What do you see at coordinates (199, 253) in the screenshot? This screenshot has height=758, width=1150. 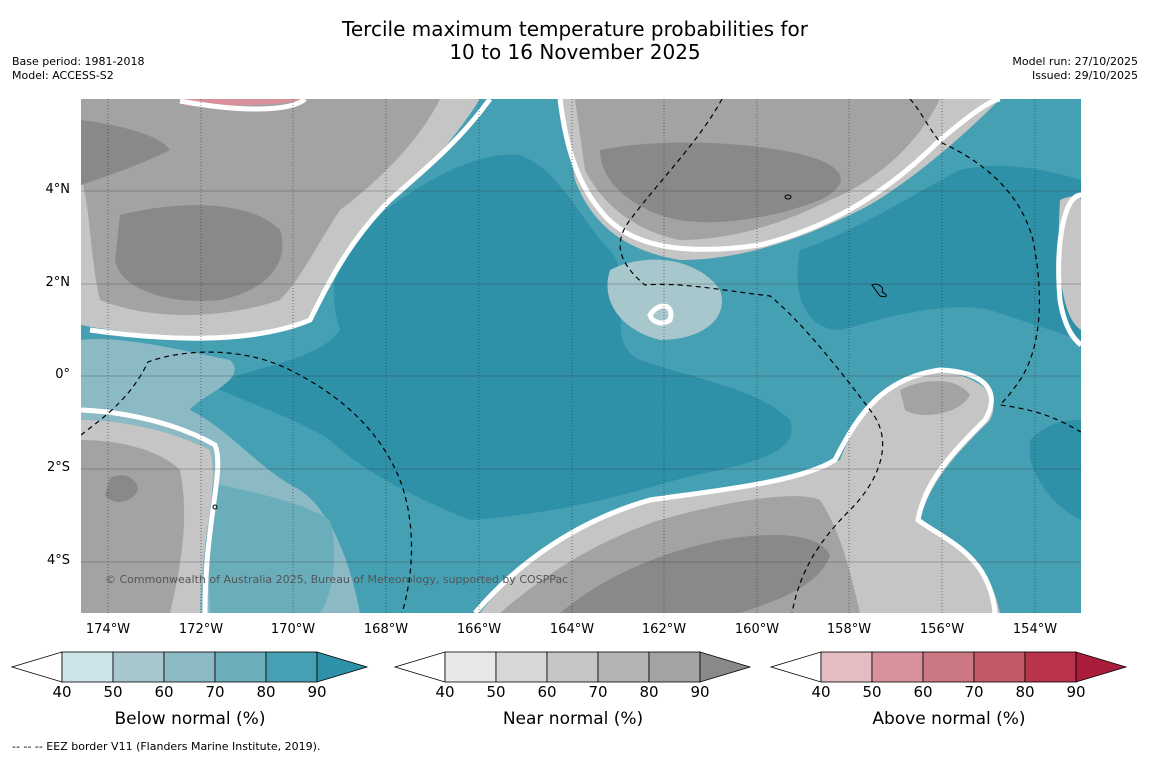 I see `near-normal-northwest-darkest` at bounding box center [199, 253].